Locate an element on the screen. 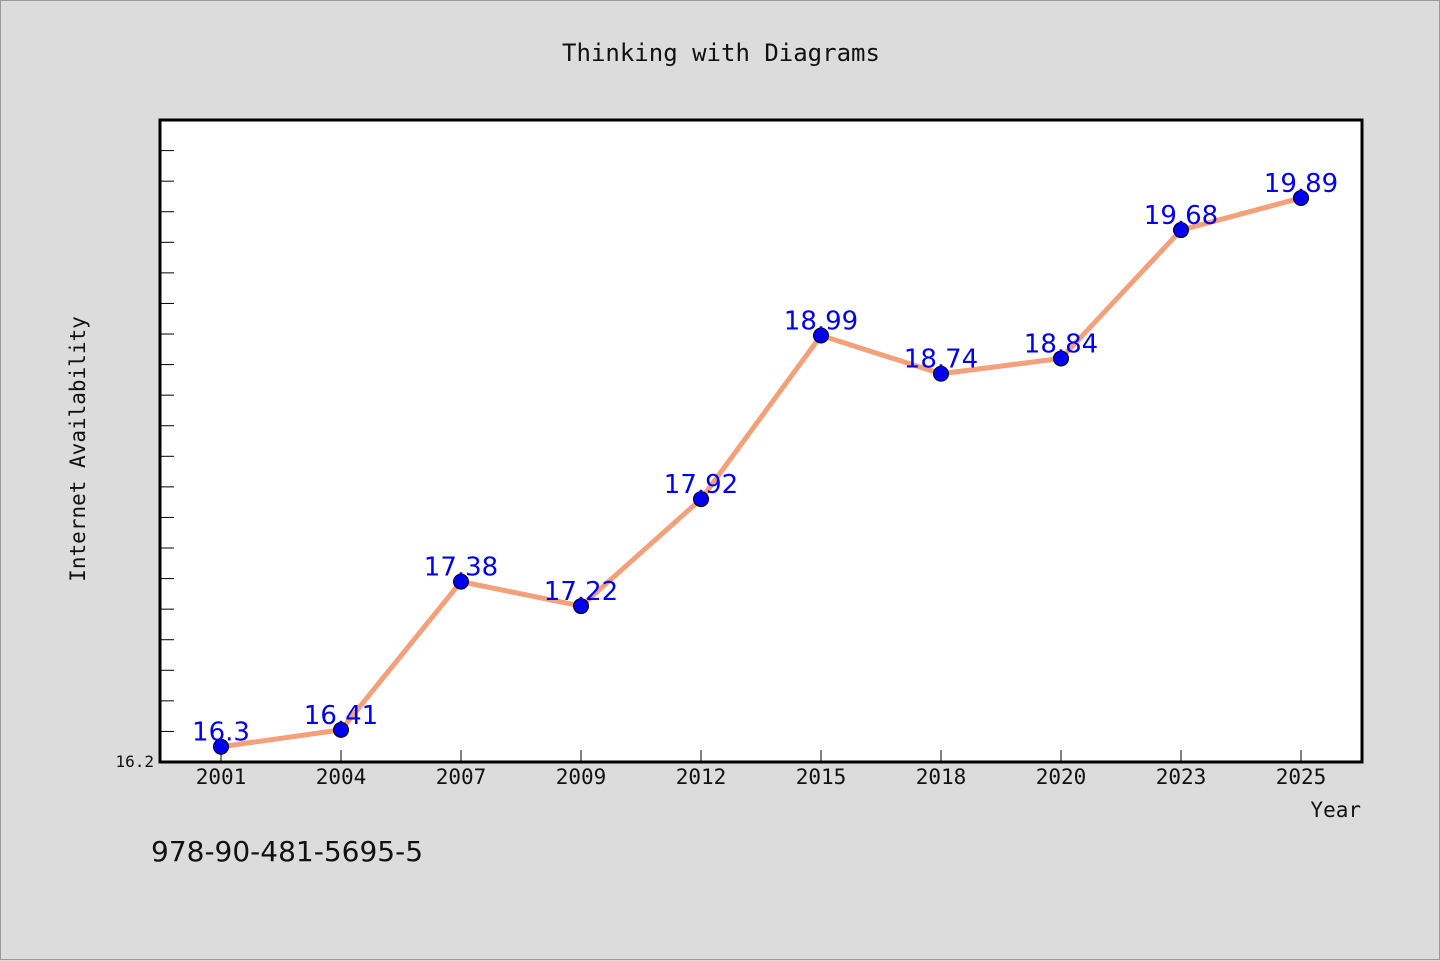 Image resolution: width=1440 pixels, height=961 pixels. data-label: 18.99 is located at coordinates (821, 322).